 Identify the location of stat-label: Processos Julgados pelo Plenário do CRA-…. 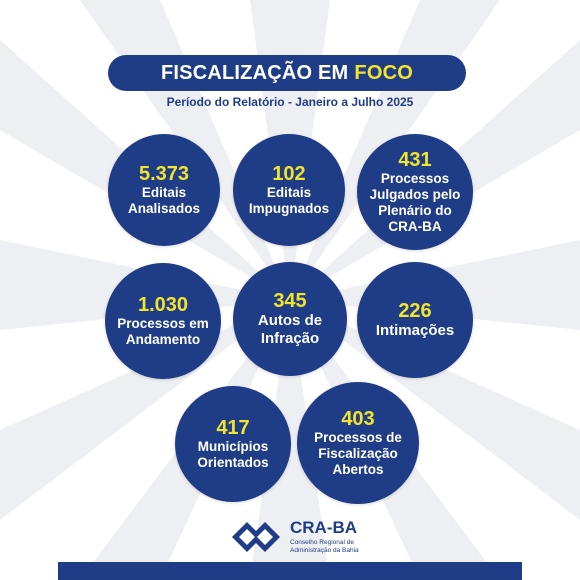
(415, 202).